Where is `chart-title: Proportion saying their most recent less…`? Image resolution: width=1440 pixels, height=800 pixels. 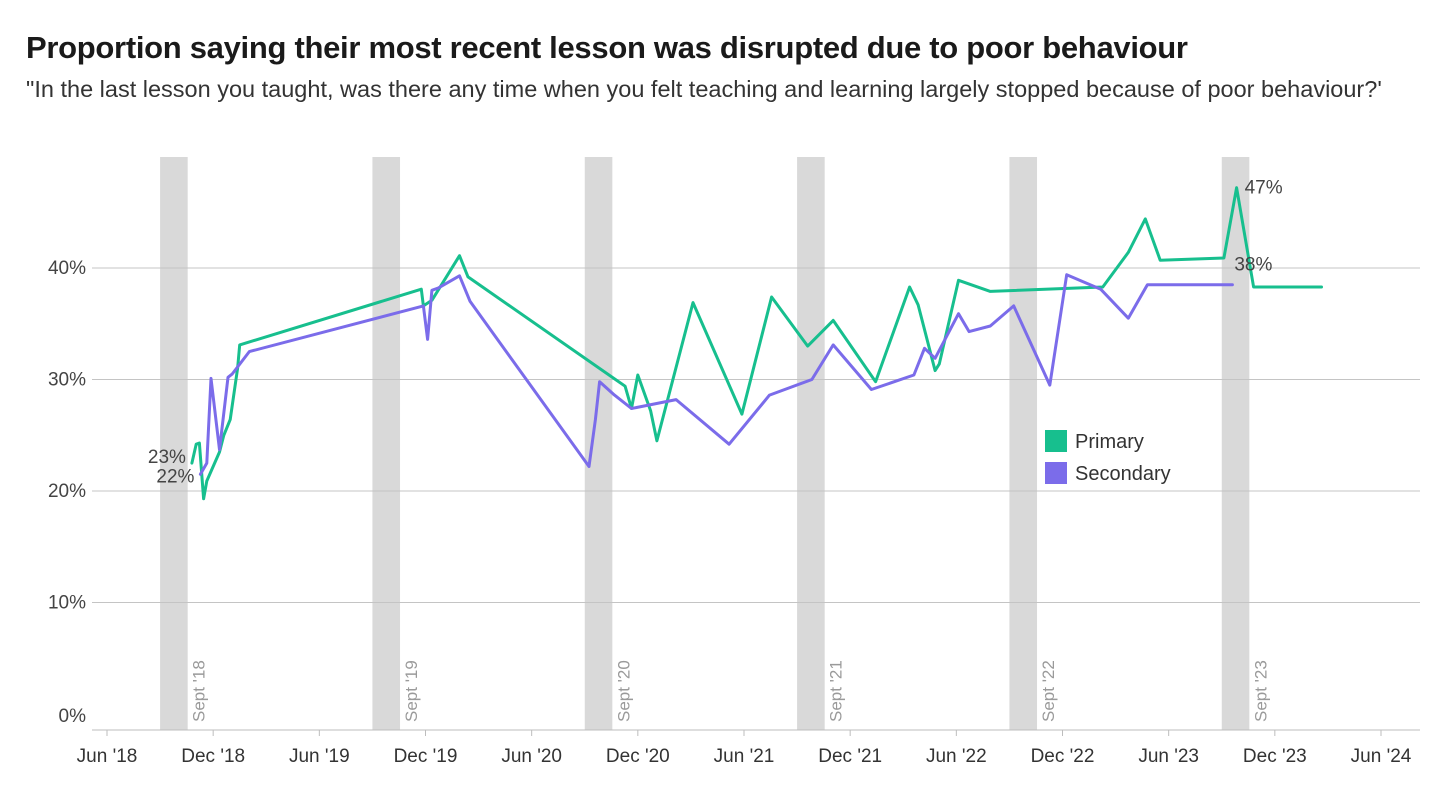 chart-title: Proportion saying their most recent less… is located at coordinates (607, 47).